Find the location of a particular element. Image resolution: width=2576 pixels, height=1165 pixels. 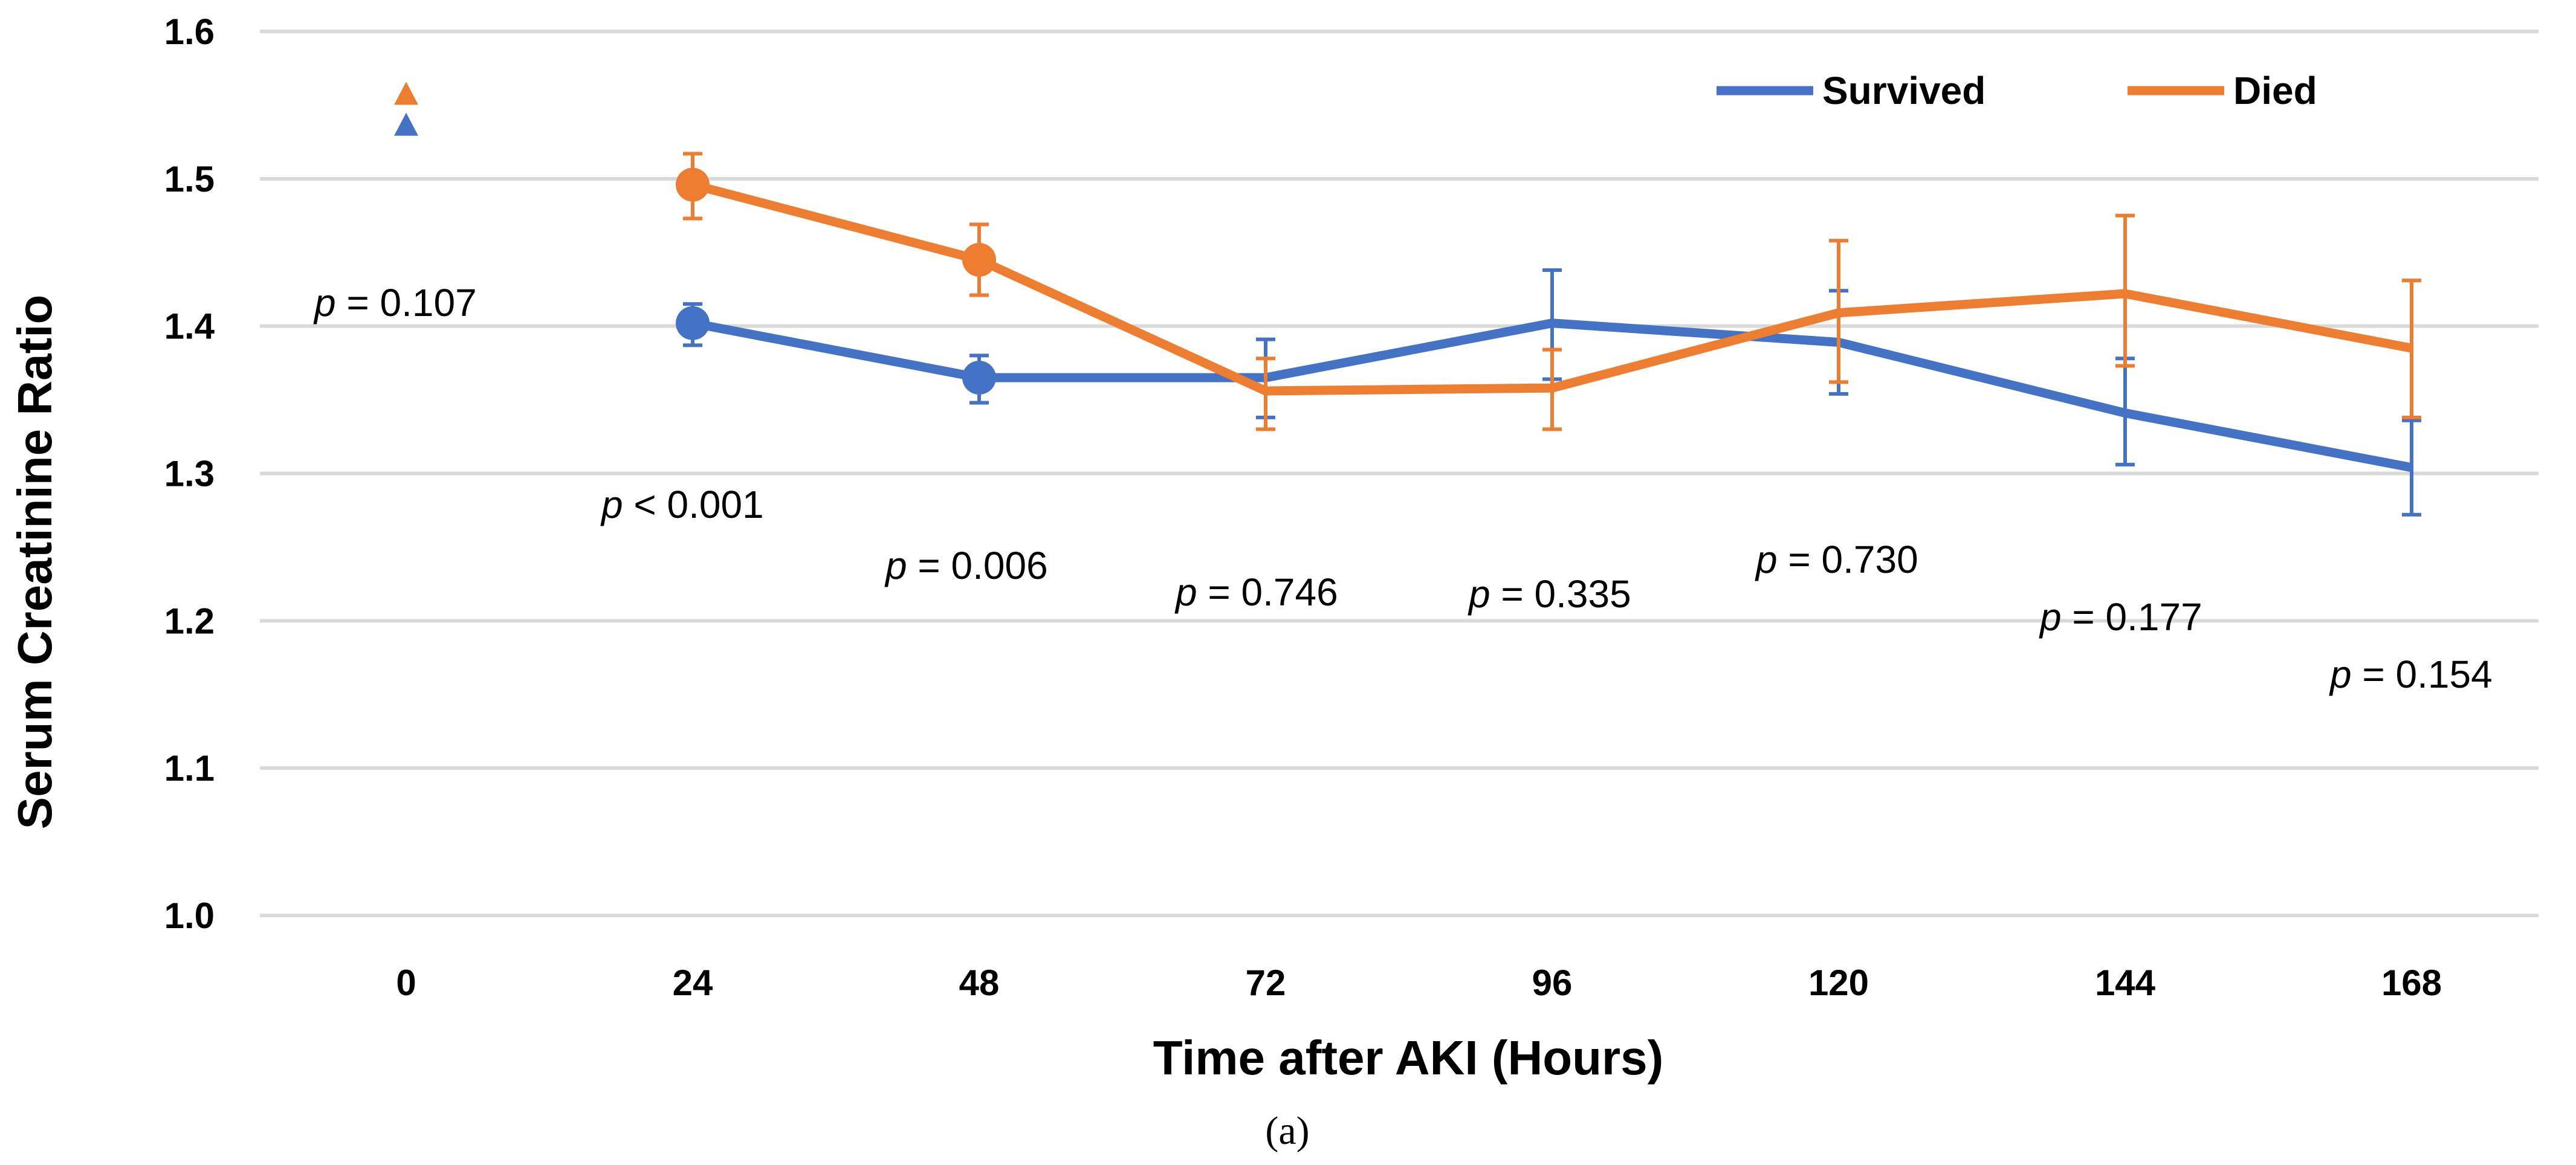

p-value-annotation: p < 0.001 is located at coordinates (682, 504).